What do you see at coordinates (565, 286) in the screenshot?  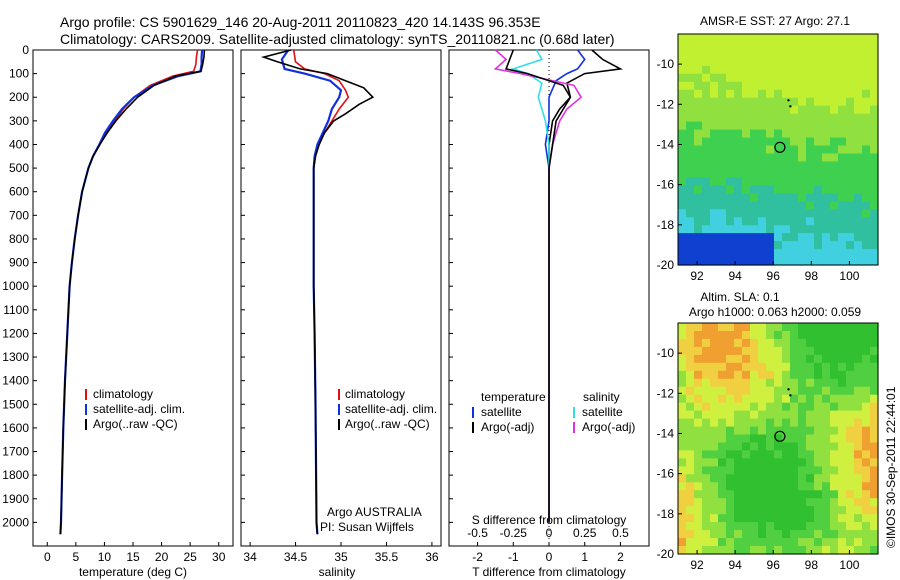 I see `diff-series-line` at bounding box center [565, 286].